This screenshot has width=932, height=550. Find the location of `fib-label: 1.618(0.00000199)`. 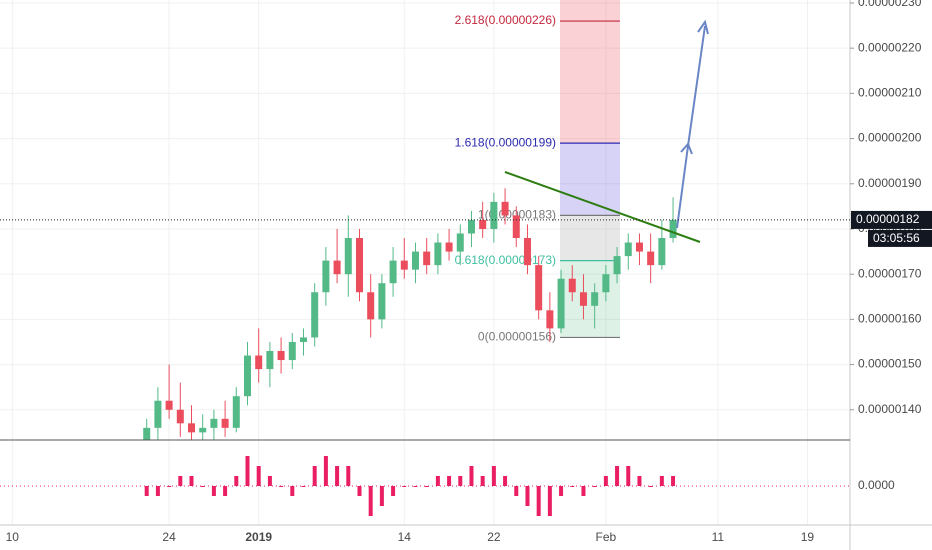

fib-label: 1.618(0.00000199) is located at coordinates (505, 142).